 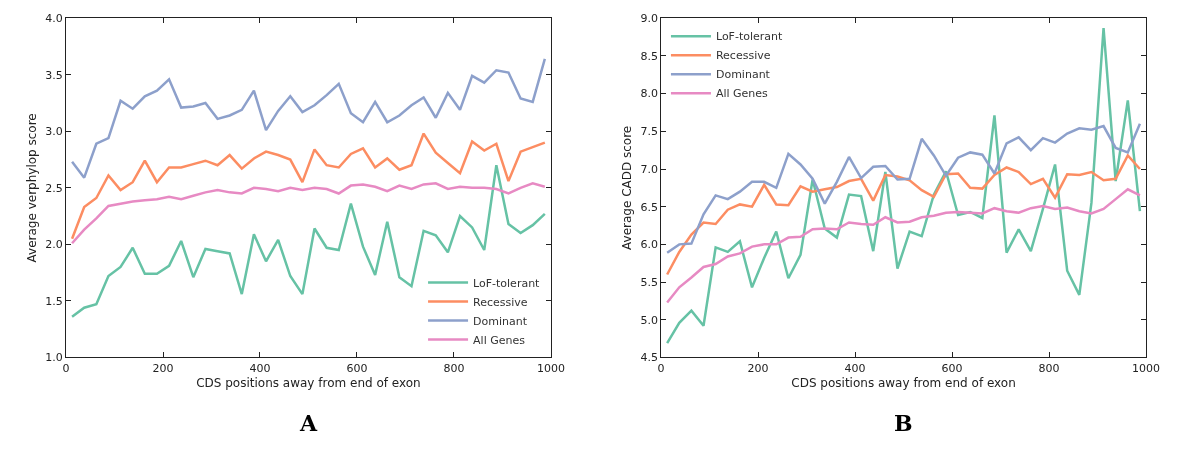 I want to click on y-tick-label: 1.0, so click(x=54, y=358).